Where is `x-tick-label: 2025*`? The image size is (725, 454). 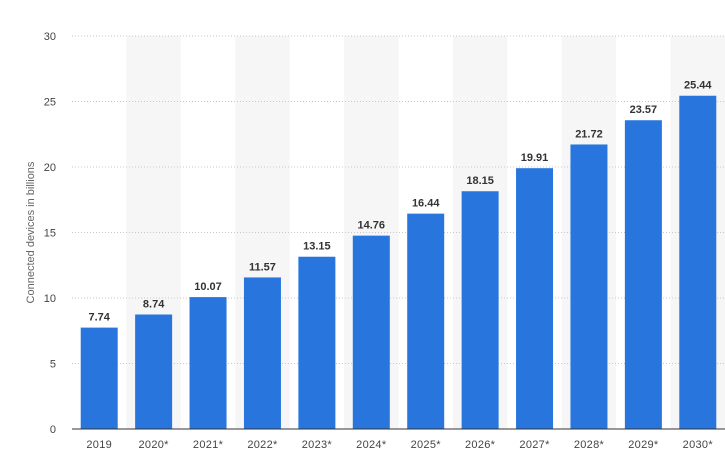 x-tick-label: 2025* is located at coordinates (426, 445).